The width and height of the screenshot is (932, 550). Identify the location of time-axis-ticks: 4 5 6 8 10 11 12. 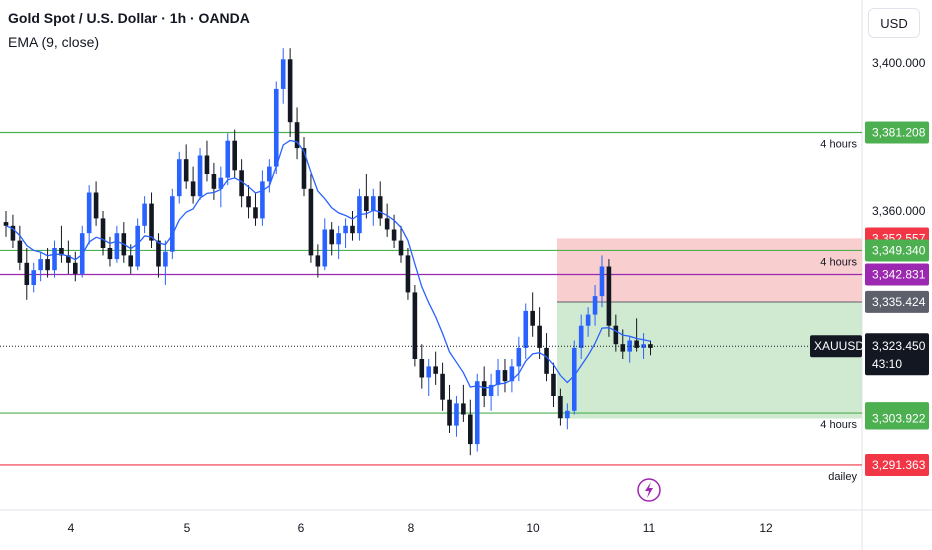
(420, 528).